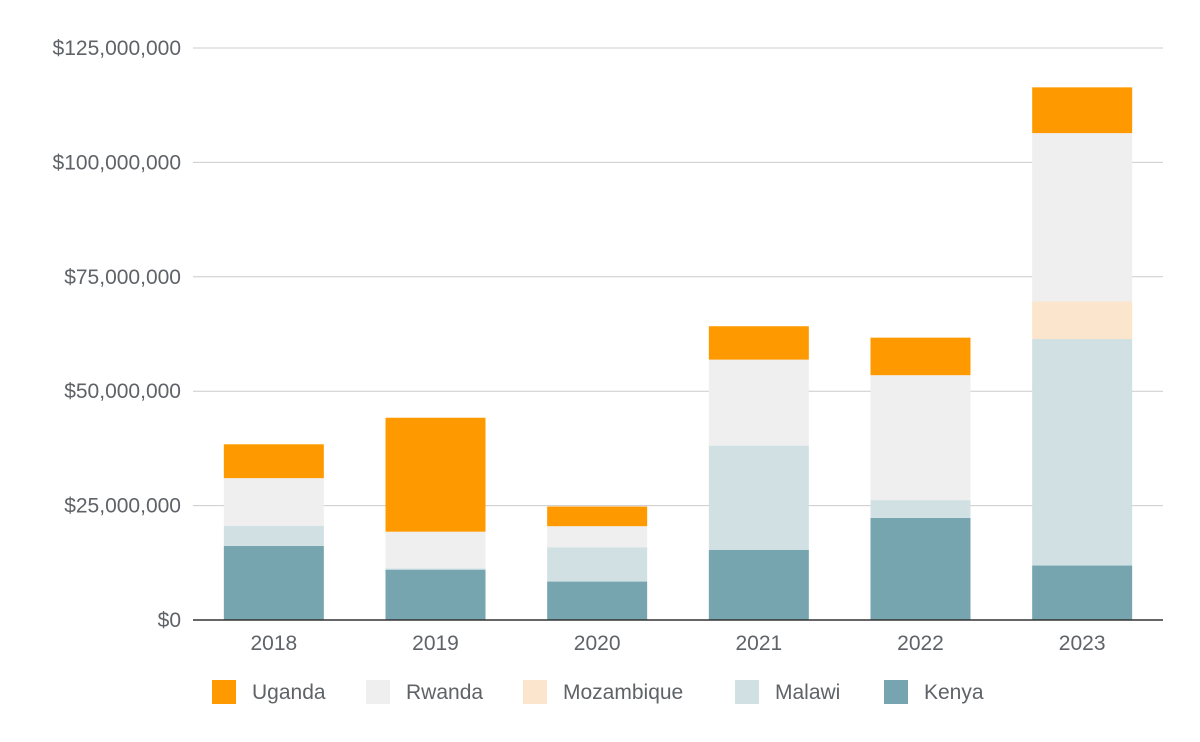 This screenshot has height=742, width=1200. What do you see at coordinates (677, 643) in the screenshot?
I see `x-axis-tick-labels: 2018 2019 2020 2021 2022 2023` at bounding box center [677, 643].